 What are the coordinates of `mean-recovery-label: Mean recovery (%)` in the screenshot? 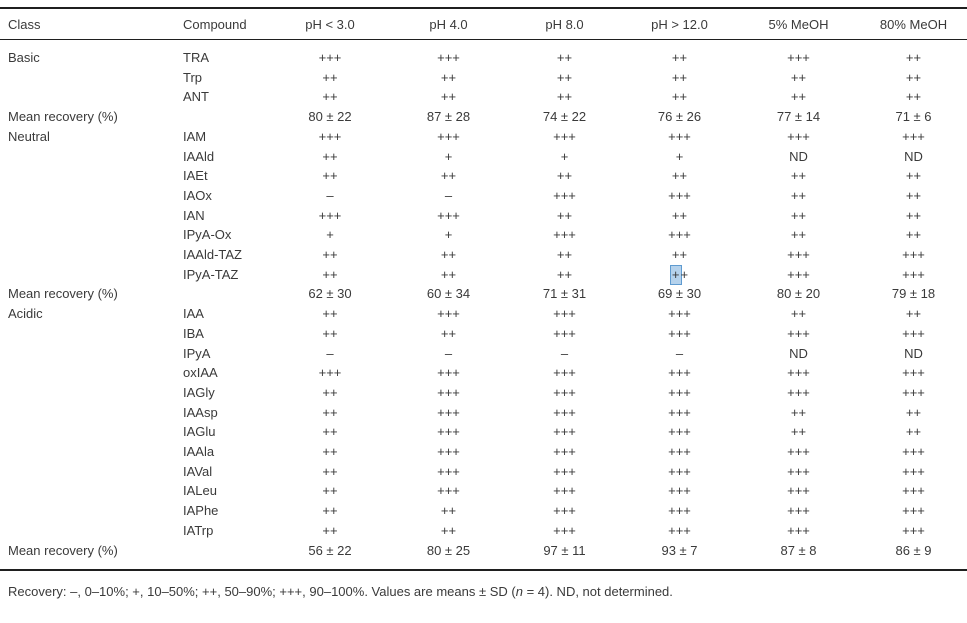 It's located at (63, 117).